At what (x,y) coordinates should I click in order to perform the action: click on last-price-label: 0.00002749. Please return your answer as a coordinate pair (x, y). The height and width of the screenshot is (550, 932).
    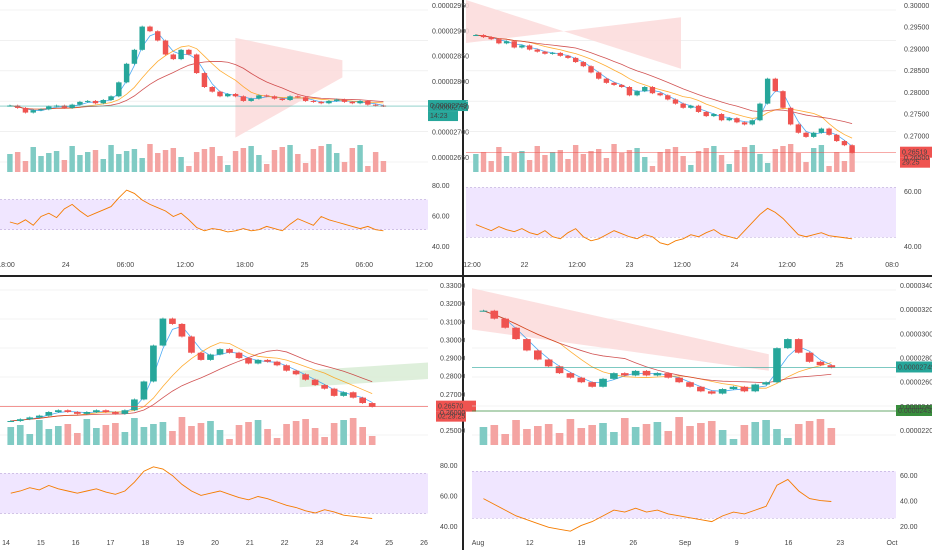
    Looking at the image, I should click on (448, 106).